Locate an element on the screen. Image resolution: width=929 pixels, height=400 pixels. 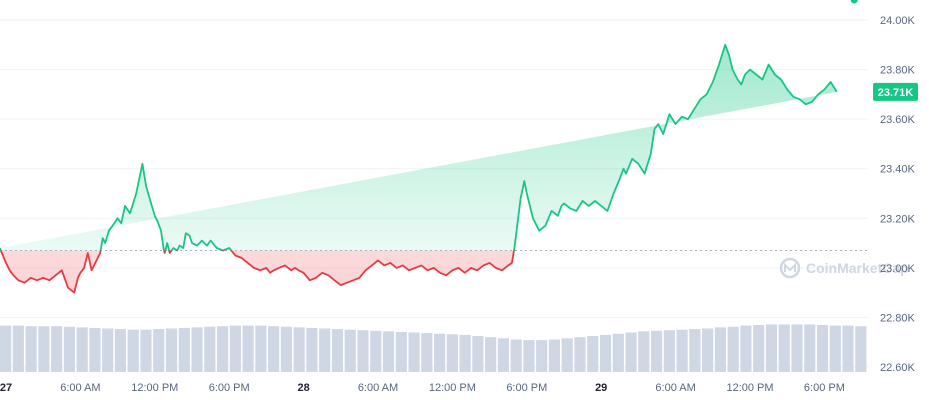
y-tick-label: 24.00K is located at coordinates (898, 21).